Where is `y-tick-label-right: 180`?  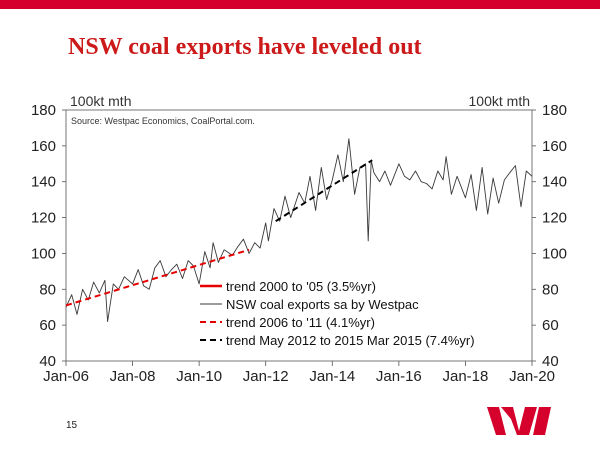 y-tick-label-right: 180 is located at coordinates (554, 110).